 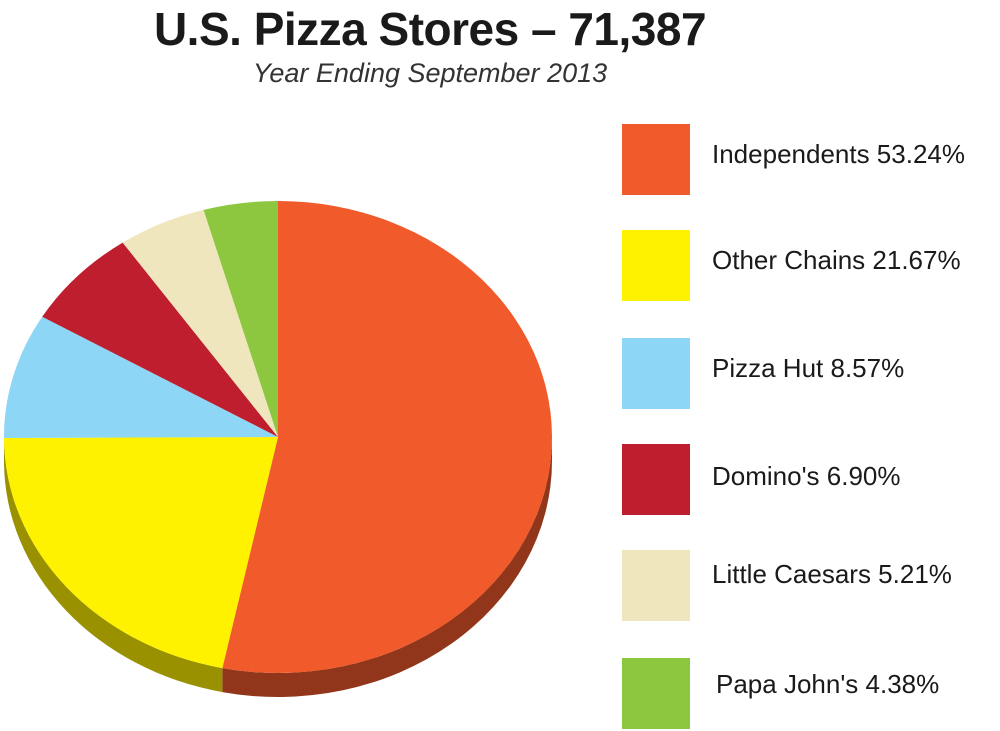 What do you see at coordinates (838, 154) in the screenshot?
I see `legend-label-0: Independents 53.24%` at bounding box center [838, 154].